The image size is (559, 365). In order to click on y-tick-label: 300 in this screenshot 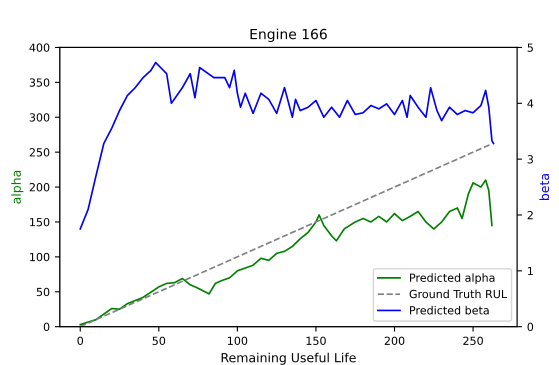, I will do `click(40, 117)`.